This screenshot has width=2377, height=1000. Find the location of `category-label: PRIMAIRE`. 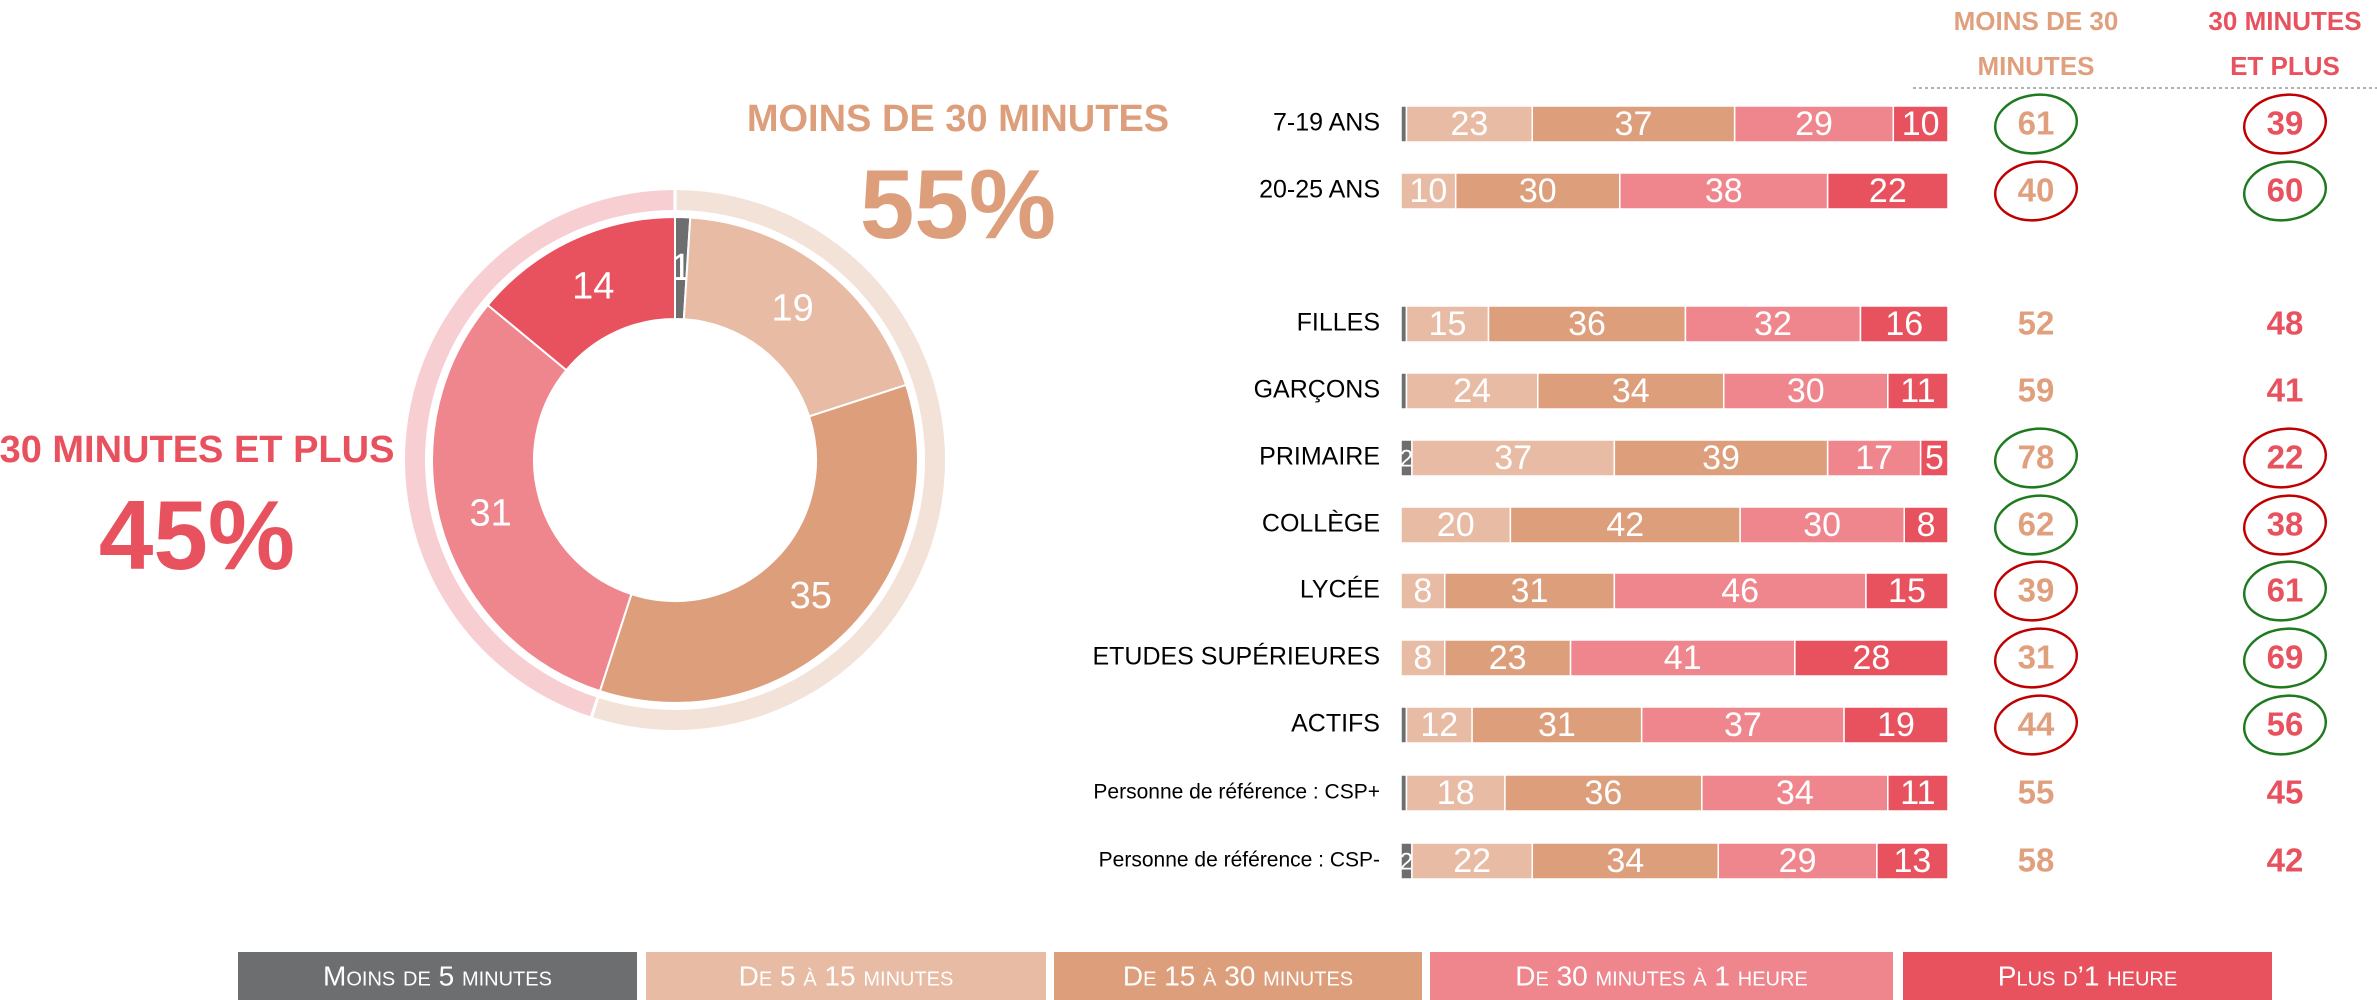

category-label: PRIMAIRE is located at coordinates (1319, 457).